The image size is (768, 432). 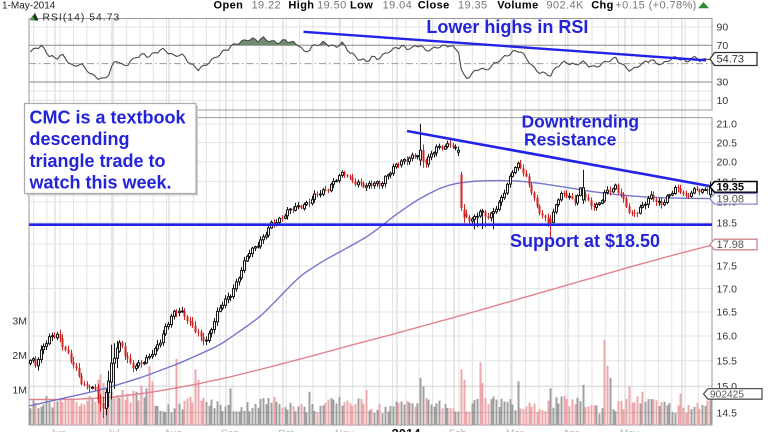 I want to click on svg-text: May, so click(x=629, y=430).